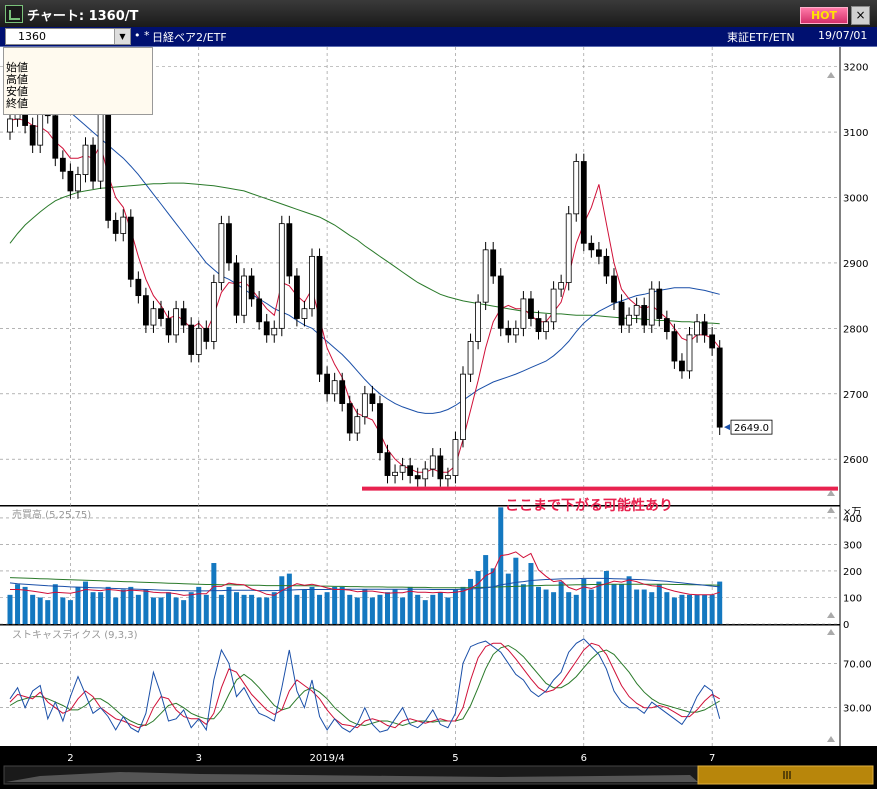 The height and width of the screenshot is (789, 877). What do you see at coordinates (17, 67) in the screenshot?
I see `legend-open: 始値` at bounding box center [17, 67].